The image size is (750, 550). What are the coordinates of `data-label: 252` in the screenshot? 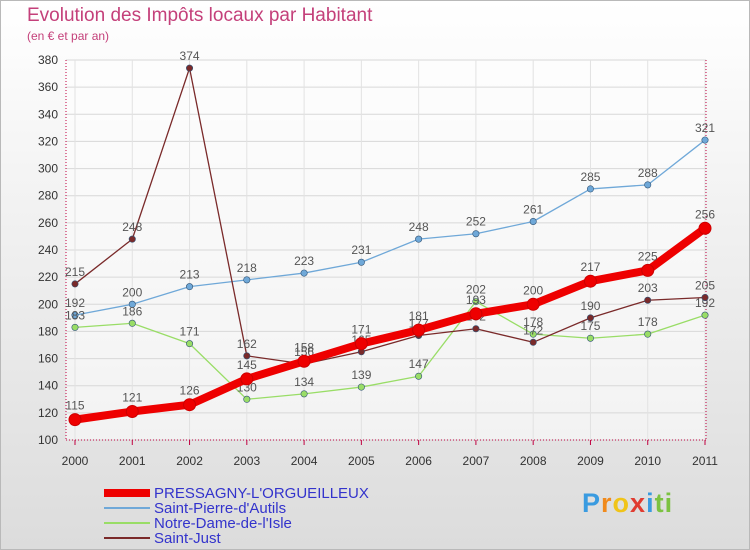 It's located at (476, 222).